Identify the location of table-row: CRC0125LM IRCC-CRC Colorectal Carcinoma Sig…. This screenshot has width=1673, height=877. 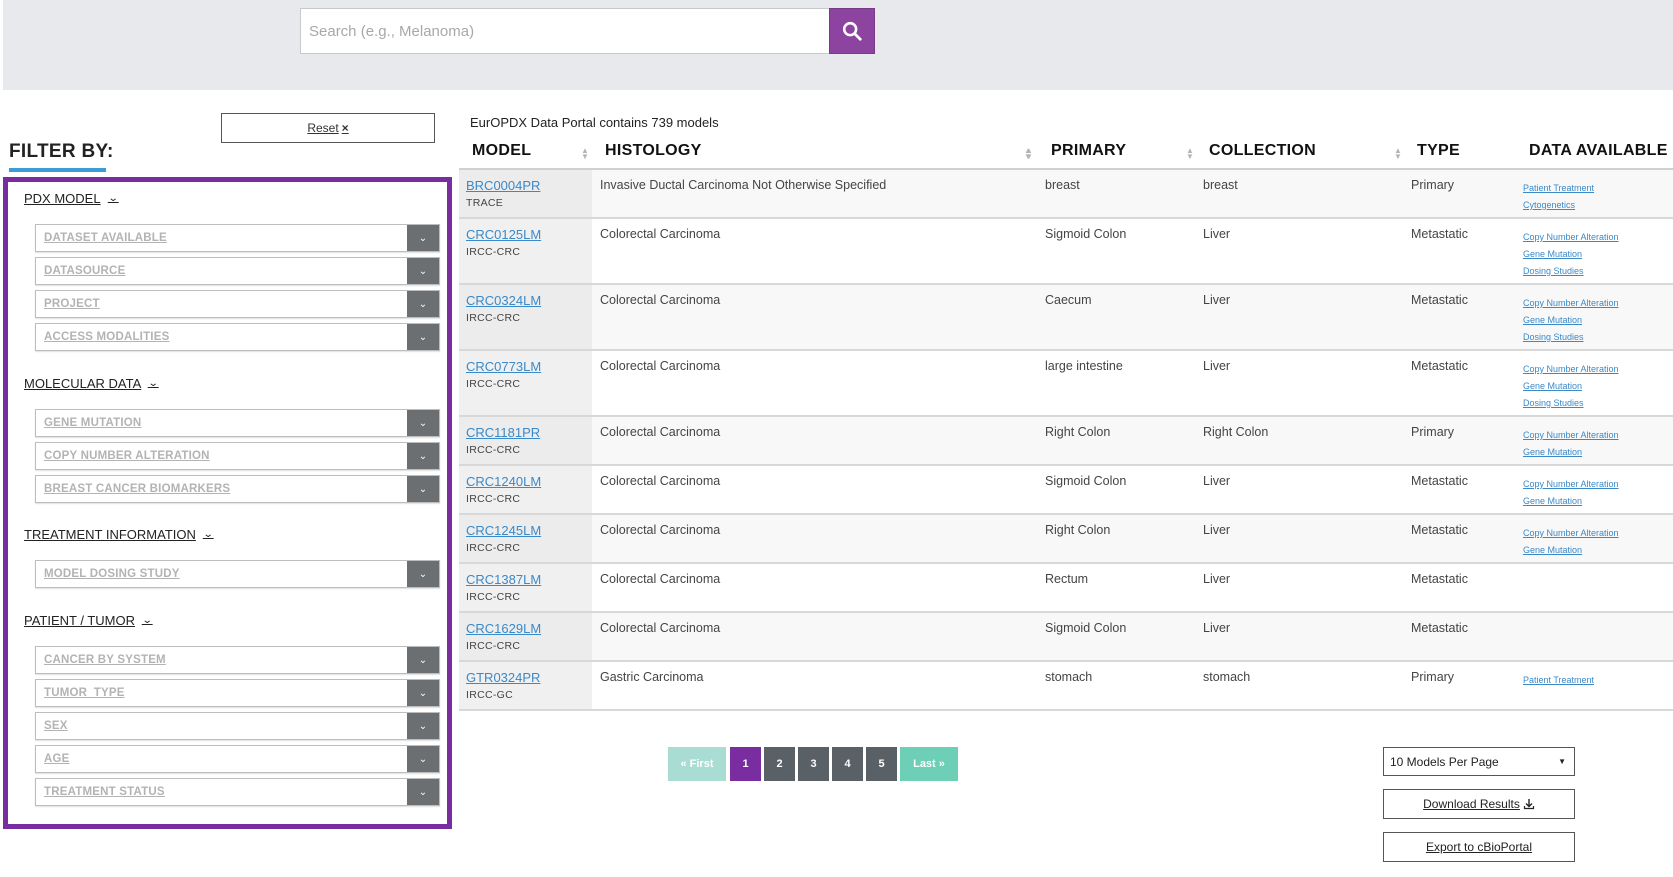
(1066, 252).